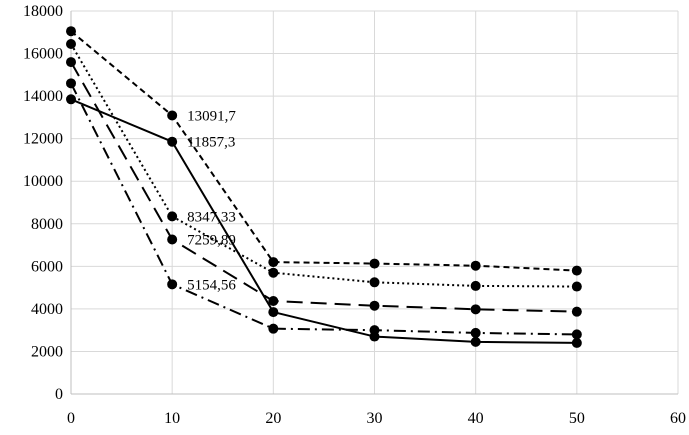 The height and width of the screenshot is (435, 689). Describe the element at coordinates (476, 418) in the screenshot. I see `x-tick-label: 40` at that location.